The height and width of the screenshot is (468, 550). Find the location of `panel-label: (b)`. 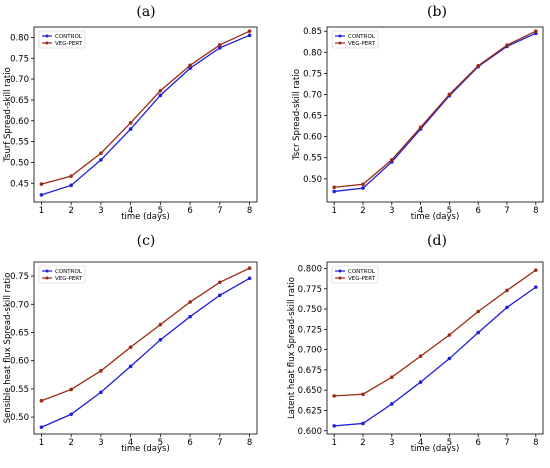

panel-label: (b) is located at coordinates (437, 12).